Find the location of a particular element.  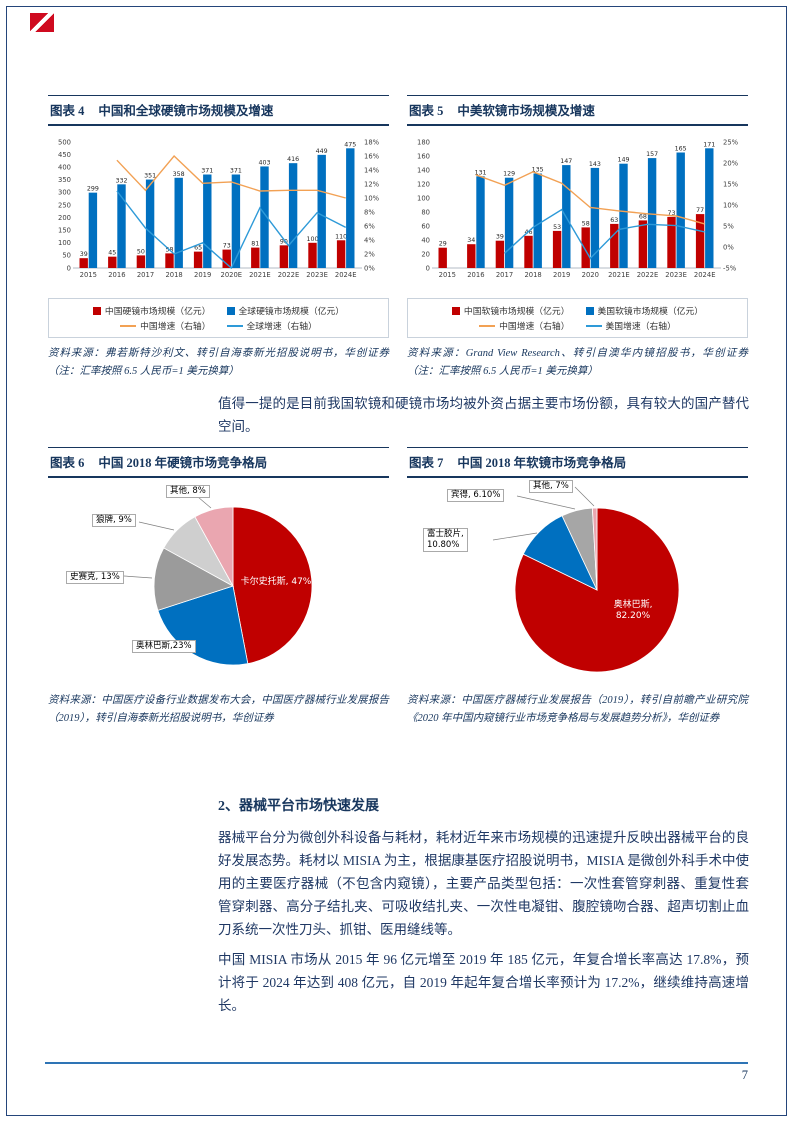

figure-6-title: 图表 6 中国 2018 年硬镜市场竞争格局 is located at coordinates (218, 462).